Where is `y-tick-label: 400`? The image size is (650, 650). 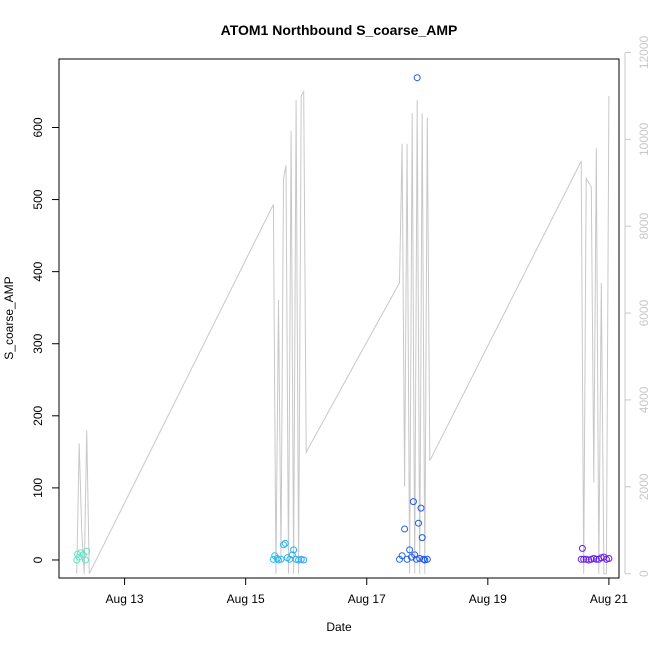
y-tick-label: 400 is located at coordinates (38, 271).